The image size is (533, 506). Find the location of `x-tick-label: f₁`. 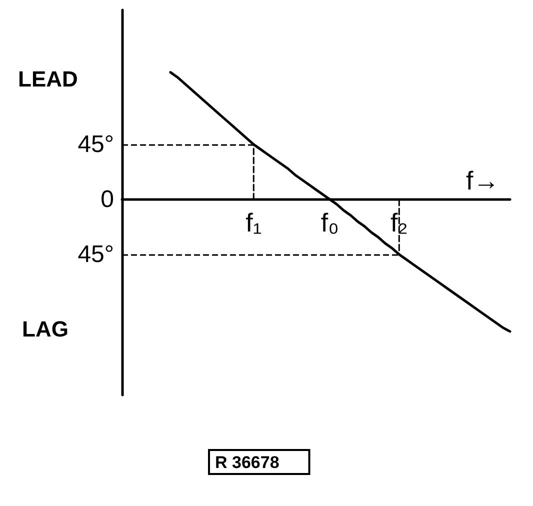

x-tick-label: f₁ is located at coordinates (254, 222).